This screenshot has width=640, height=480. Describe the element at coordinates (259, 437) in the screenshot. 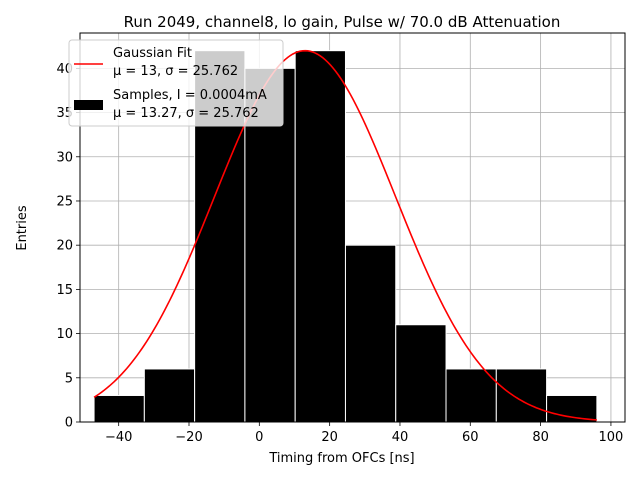

I see `x-tick-label: 0` at that location.